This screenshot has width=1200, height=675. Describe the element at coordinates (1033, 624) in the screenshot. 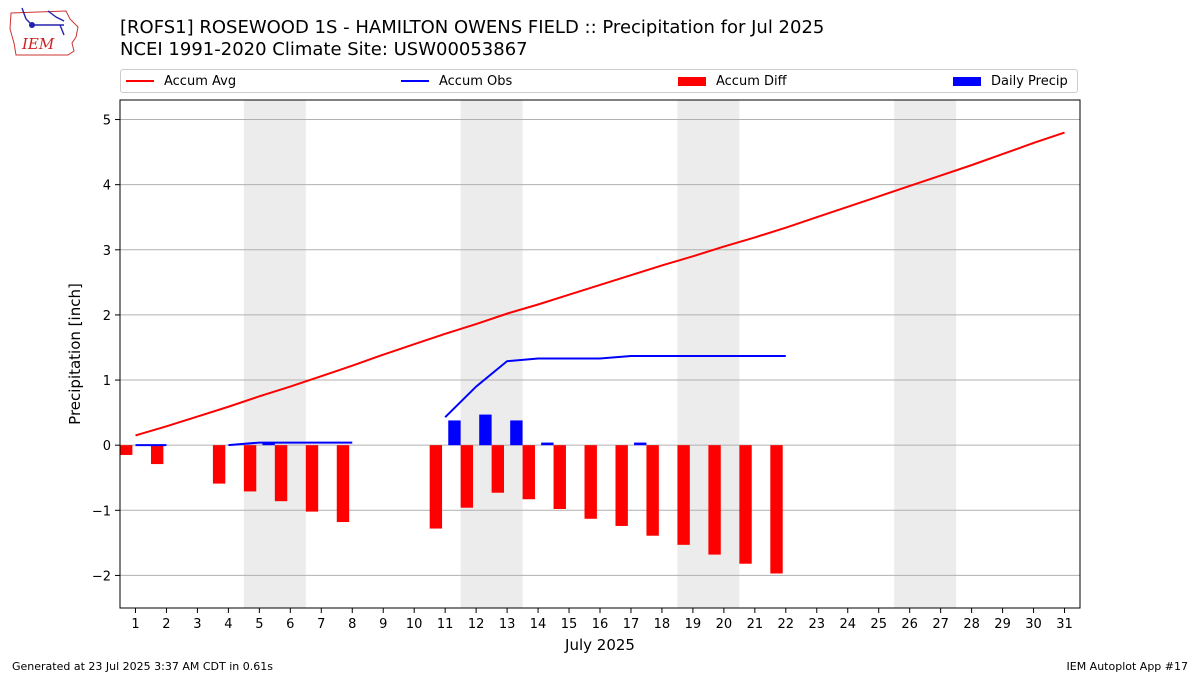

I see `x-tick-label: 30` at that location.